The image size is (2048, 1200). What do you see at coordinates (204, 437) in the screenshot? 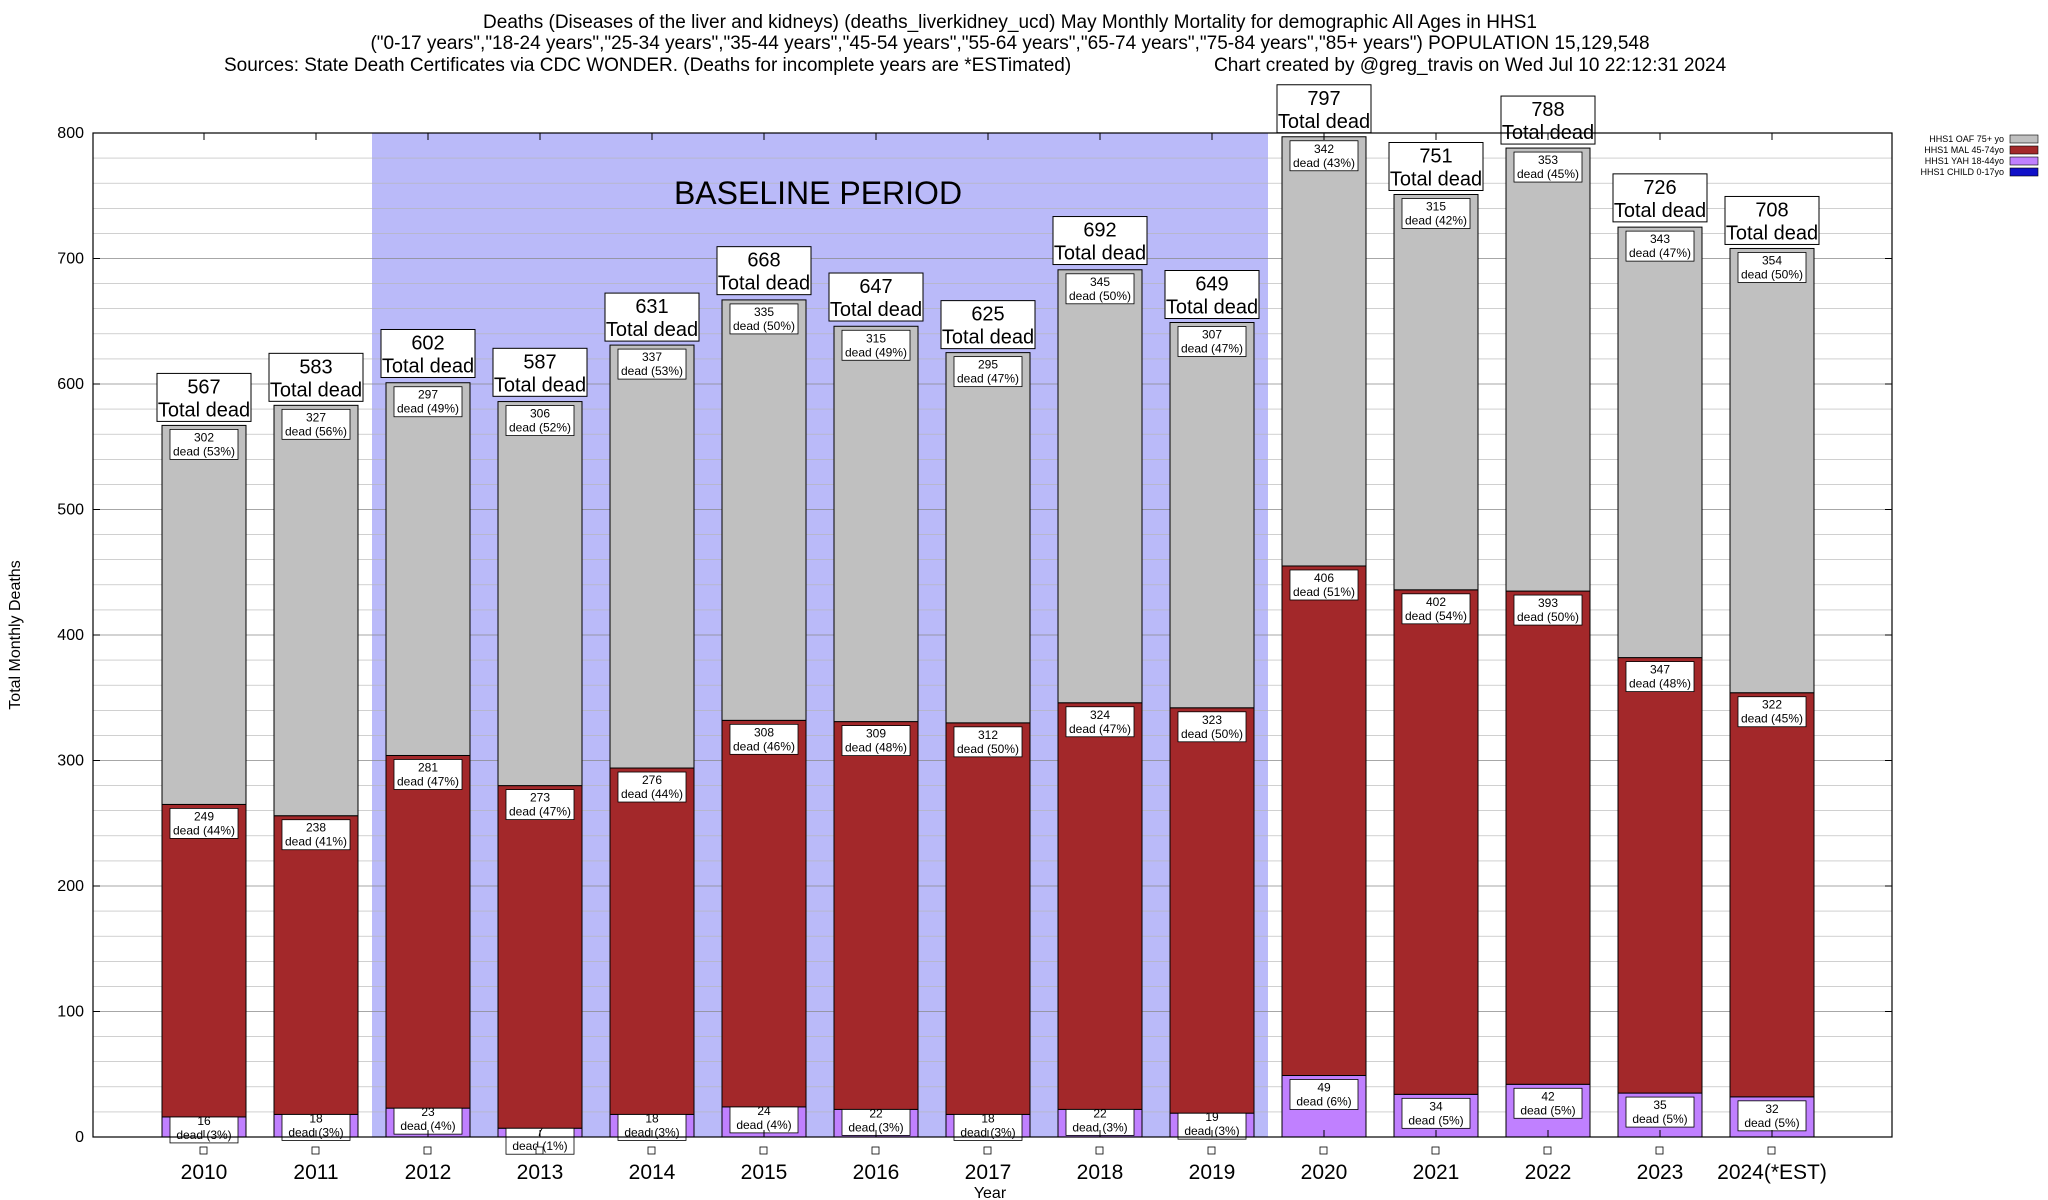
I see `segment-value-label: 302` at bounding box center [204, 437].